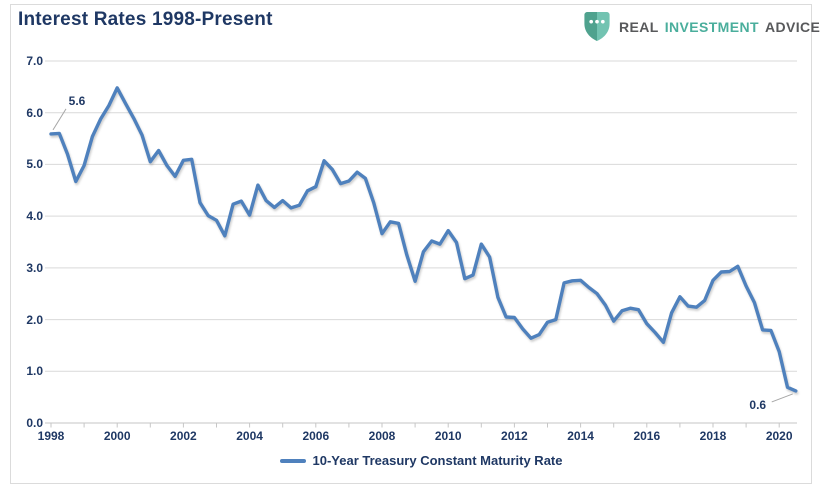  I want to click on legend-line-swatch, so click(292, 460).